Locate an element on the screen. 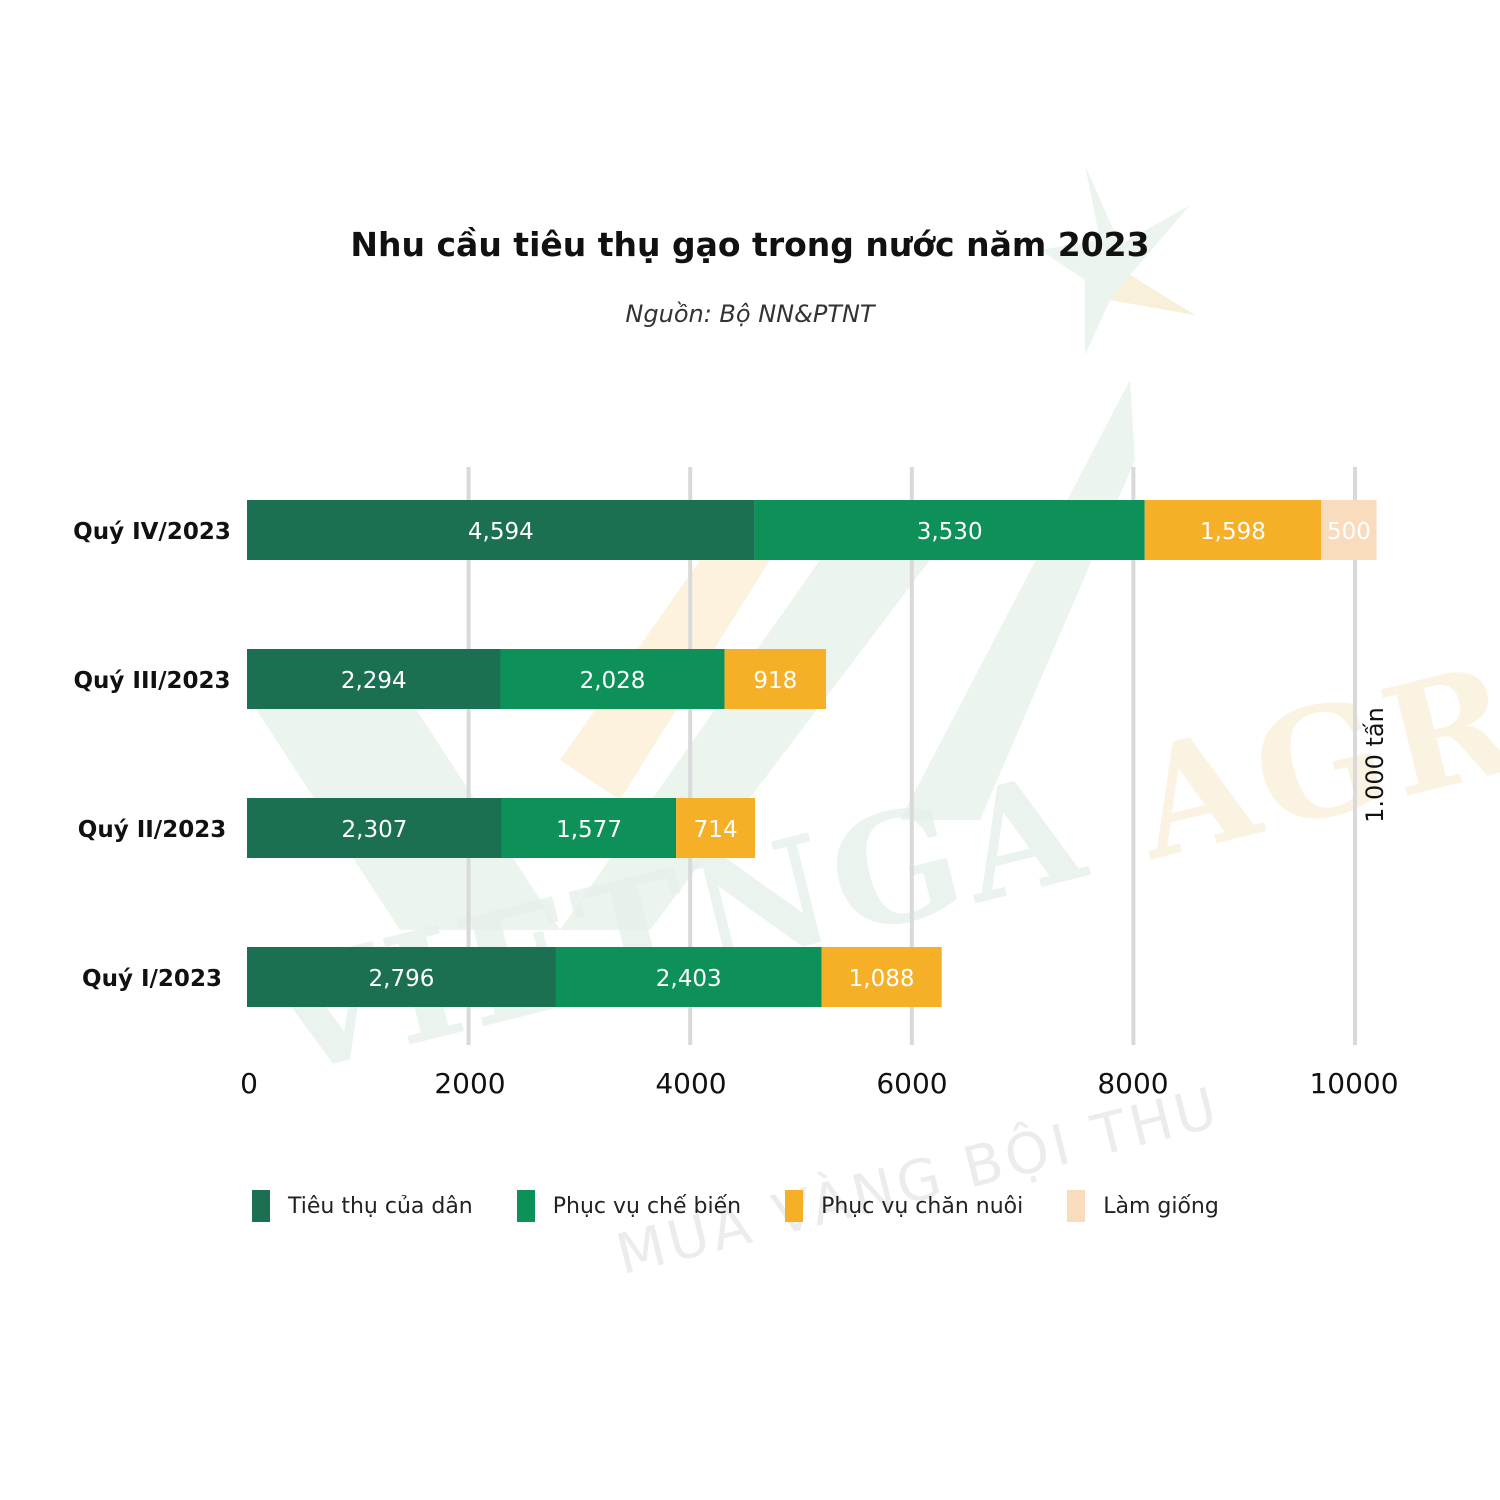 This screenshot has width=1500, height=1500. data-label: 2,307 is located at coordinates (375, 830).